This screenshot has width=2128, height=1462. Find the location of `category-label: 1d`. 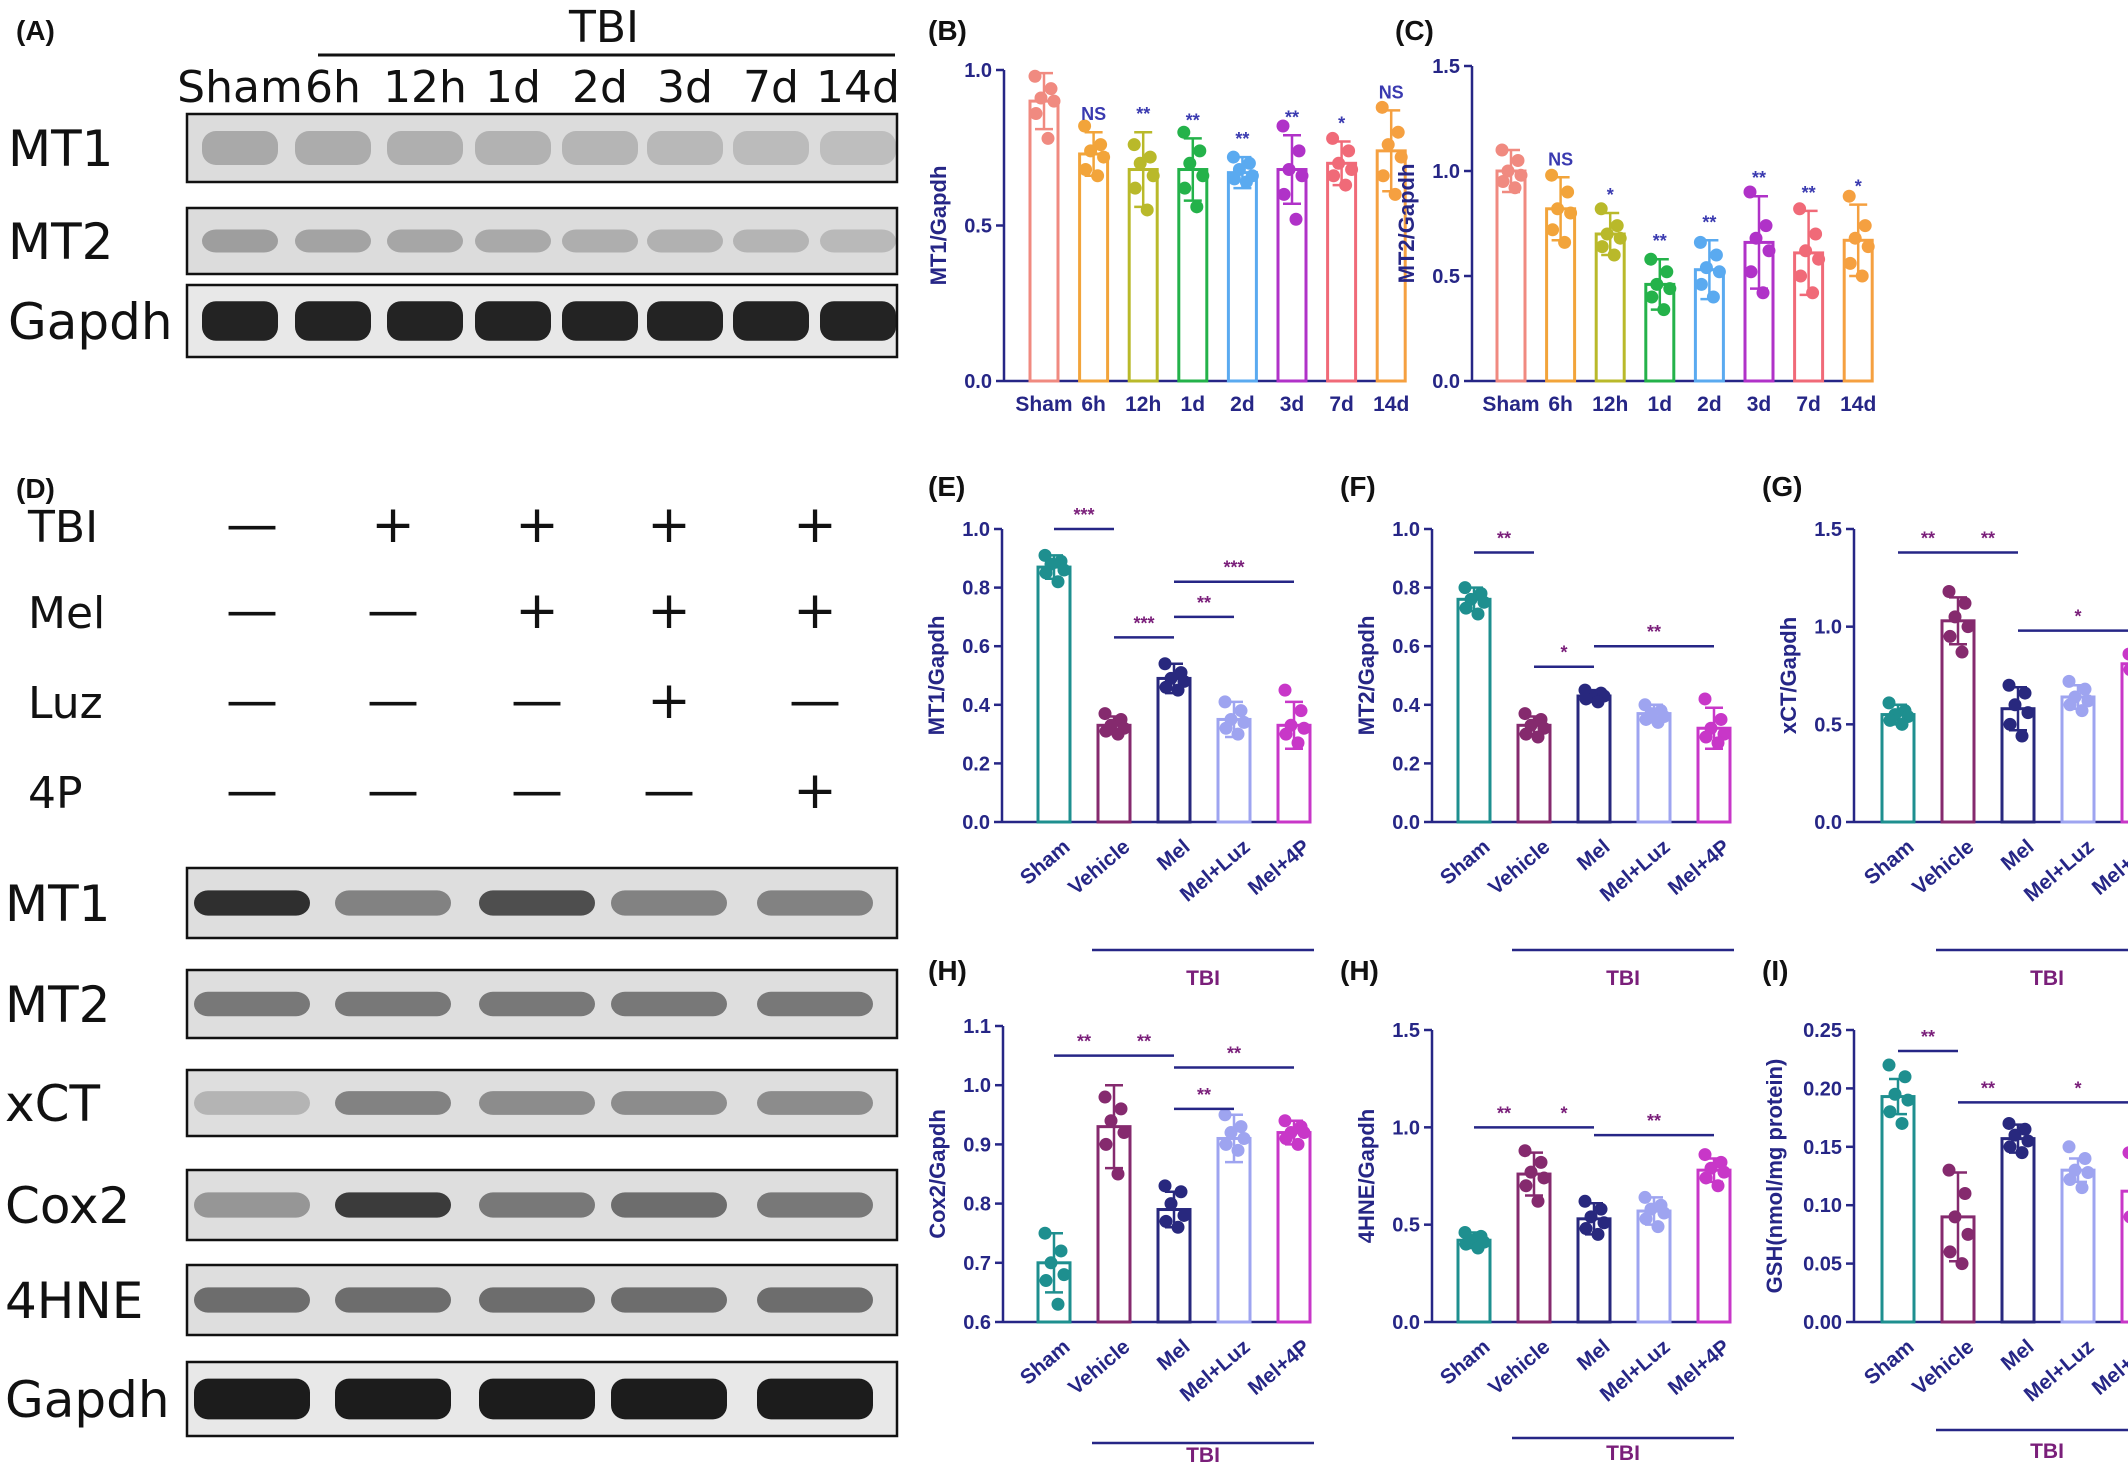

category-label: 1d is located at coordinates (1193, 404).